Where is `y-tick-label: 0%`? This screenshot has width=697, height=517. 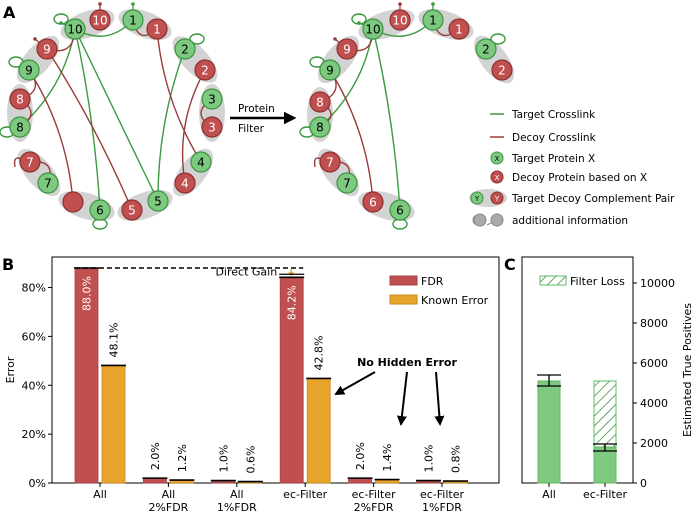 y-tick-label: 0% is located at coordinates (37, 483).